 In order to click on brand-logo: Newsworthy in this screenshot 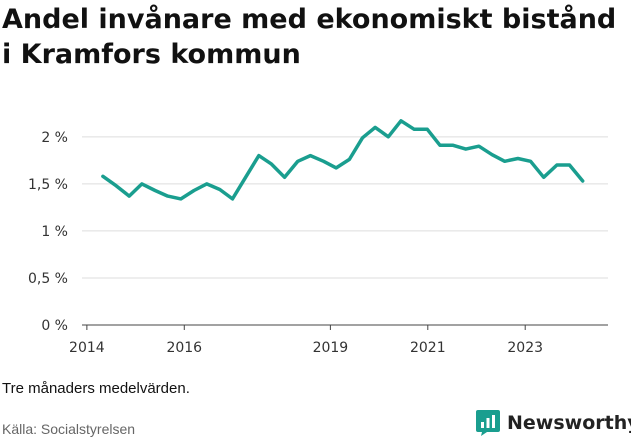, I will do `click(553, 423)`.